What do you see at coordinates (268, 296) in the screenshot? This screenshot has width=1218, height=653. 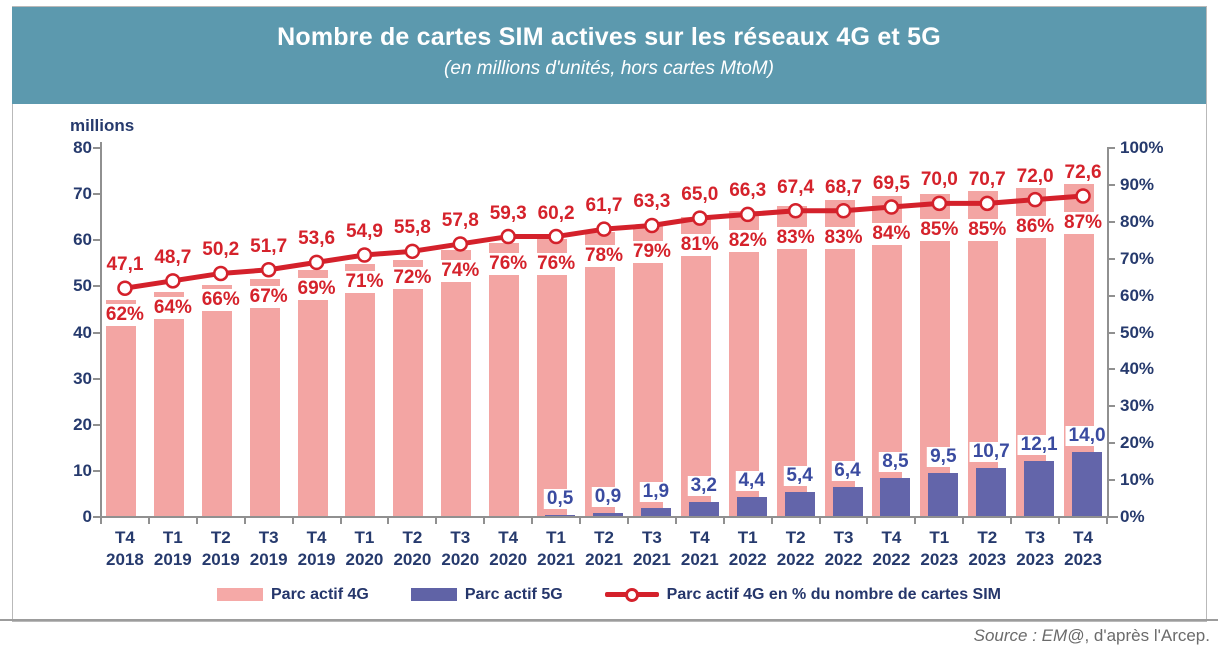 I see `label-4g-pct: 67%` at bounding box center [268, 296].